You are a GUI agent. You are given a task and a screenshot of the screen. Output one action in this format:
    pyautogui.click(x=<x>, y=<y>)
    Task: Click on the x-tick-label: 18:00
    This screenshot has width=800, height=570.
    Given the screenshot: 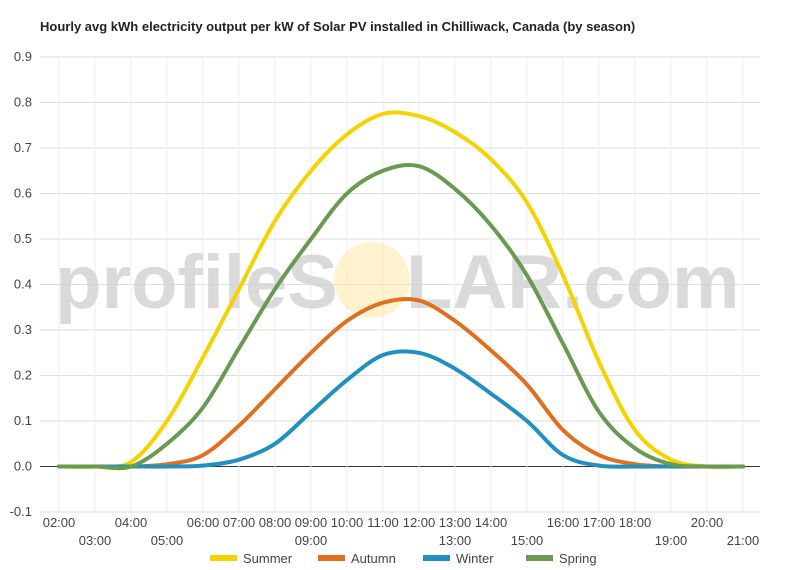 What is the action you would take?
    pyautogui.click(x=635, y=522)
    